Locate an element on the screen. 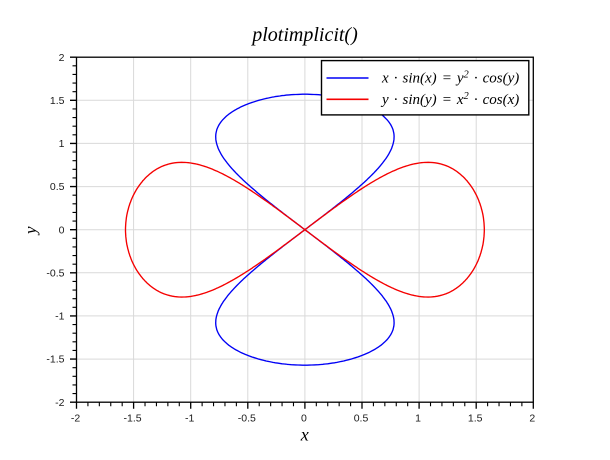  svg-text: x is located at coordinates (304, 435).